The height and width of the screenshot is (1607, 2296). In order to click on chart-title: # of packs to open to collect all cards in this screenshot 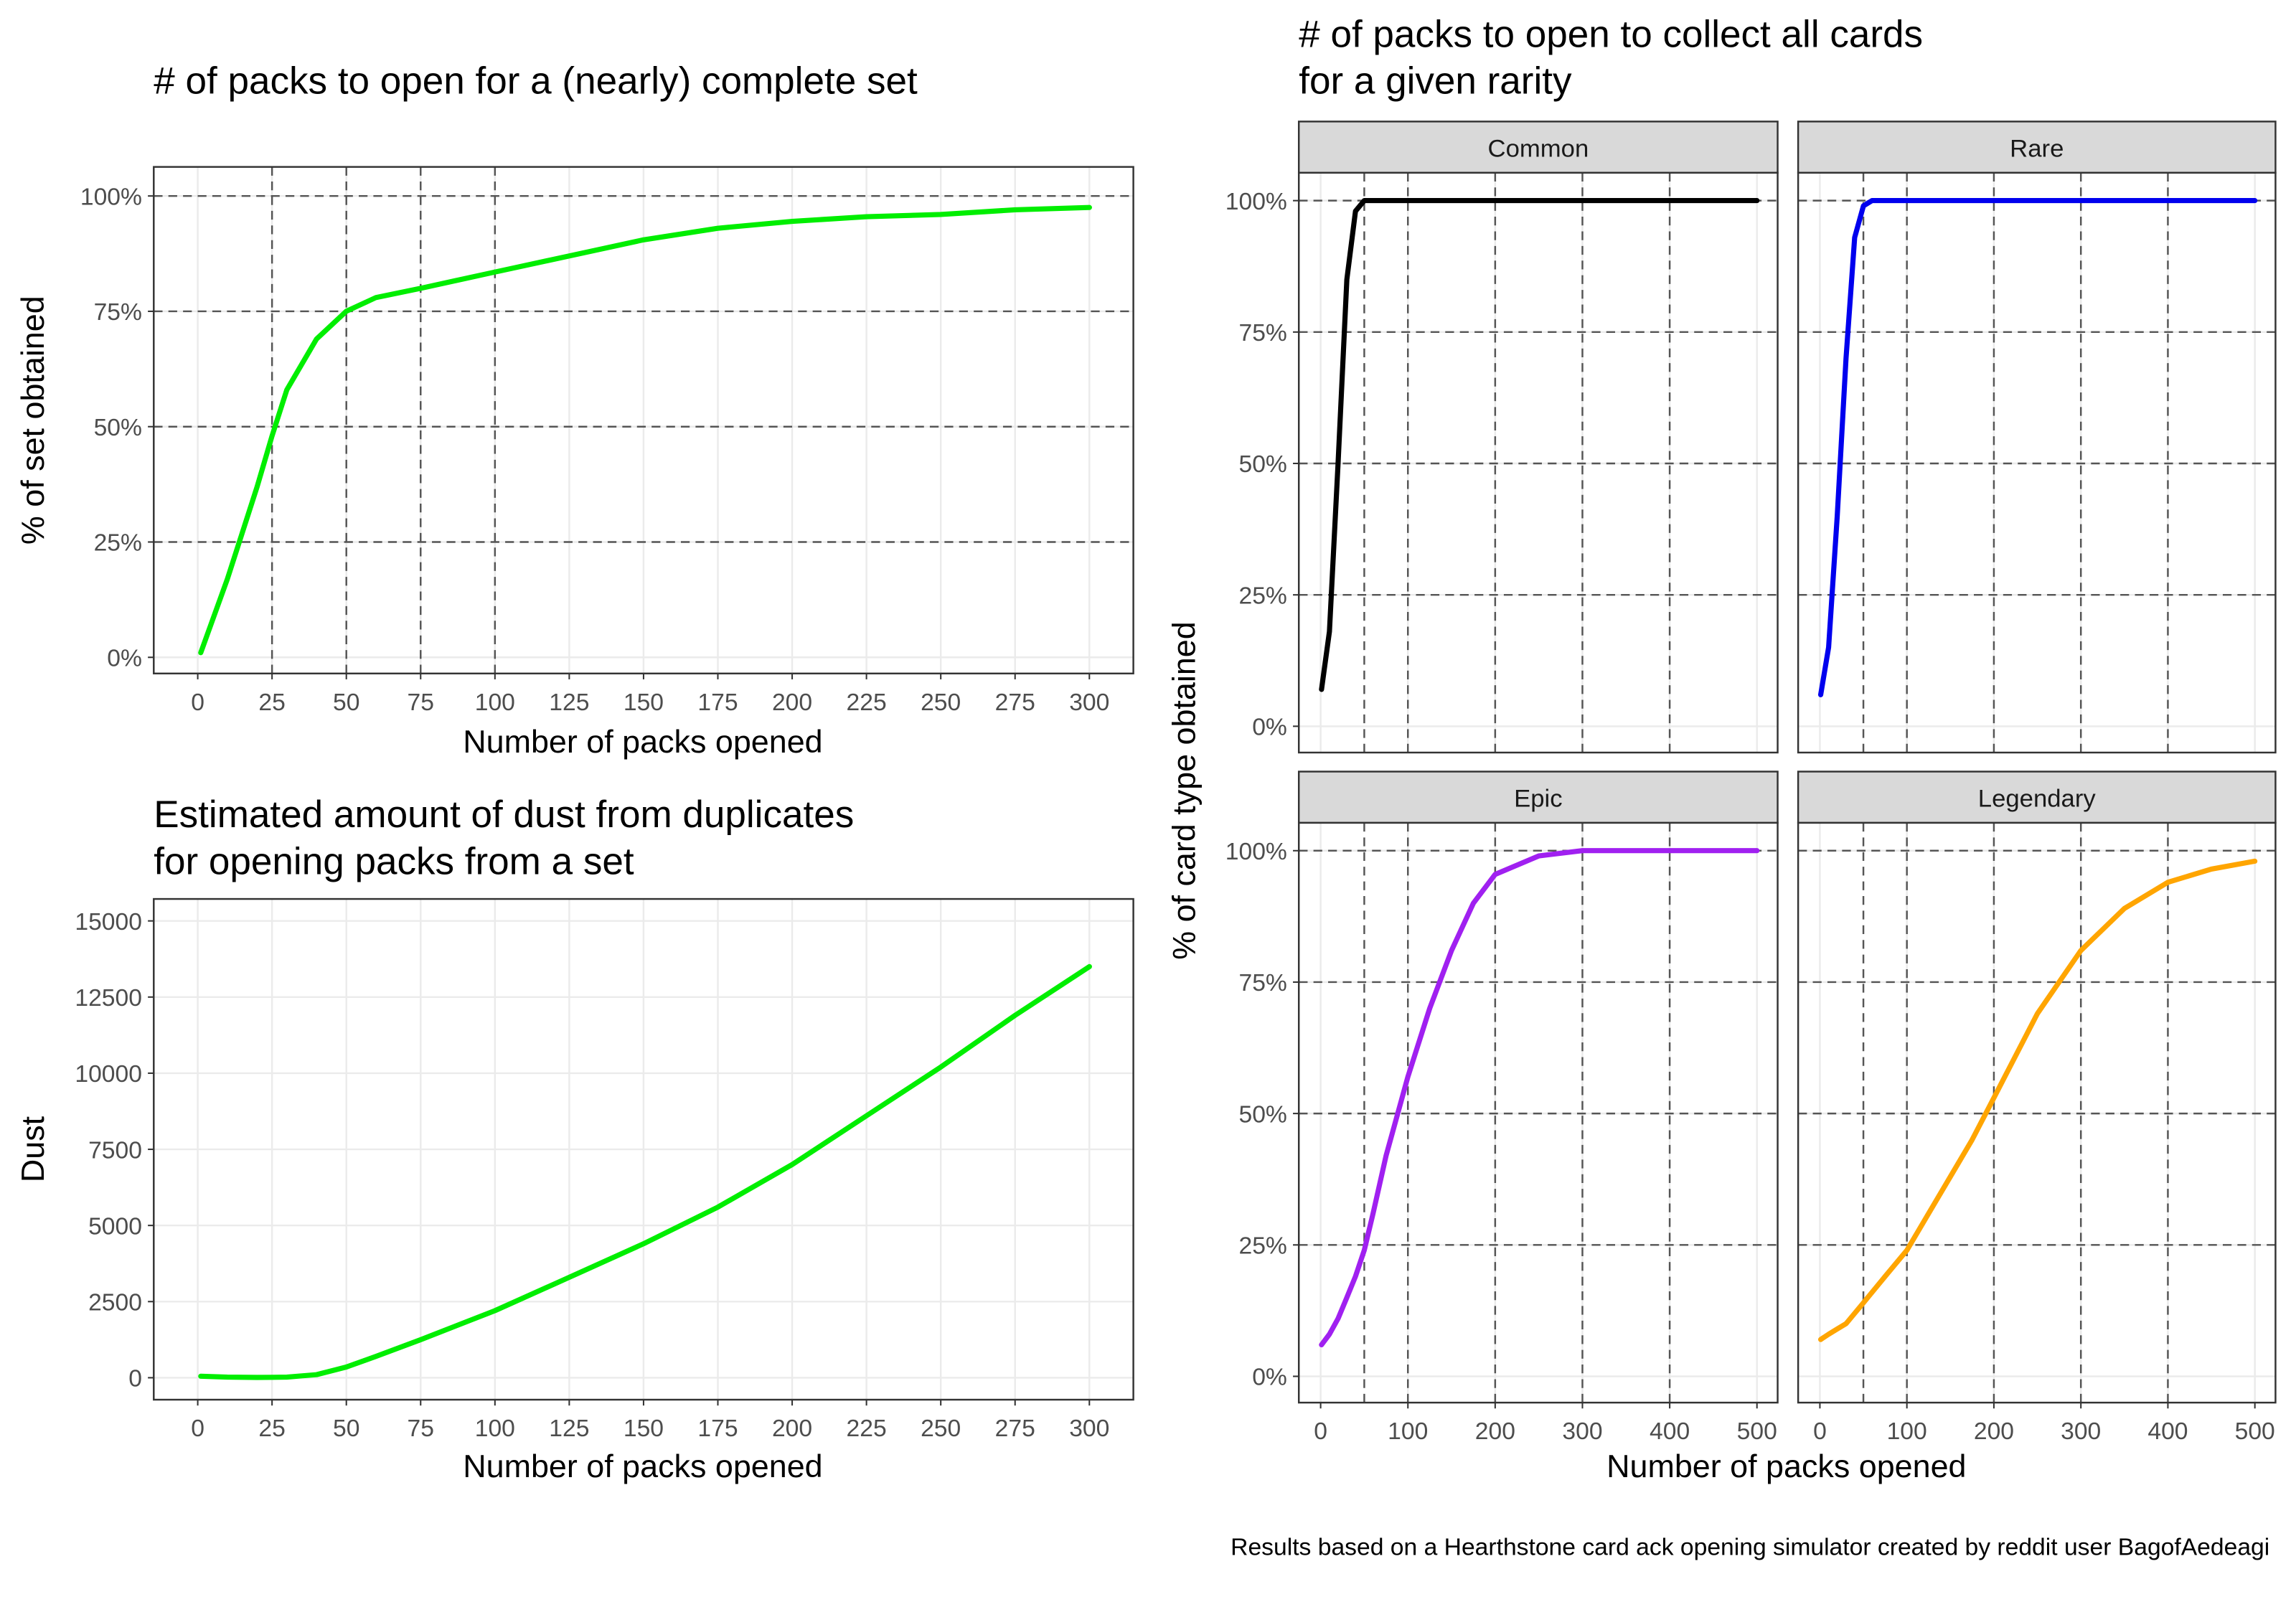, I will do `click(1611, 34)`.